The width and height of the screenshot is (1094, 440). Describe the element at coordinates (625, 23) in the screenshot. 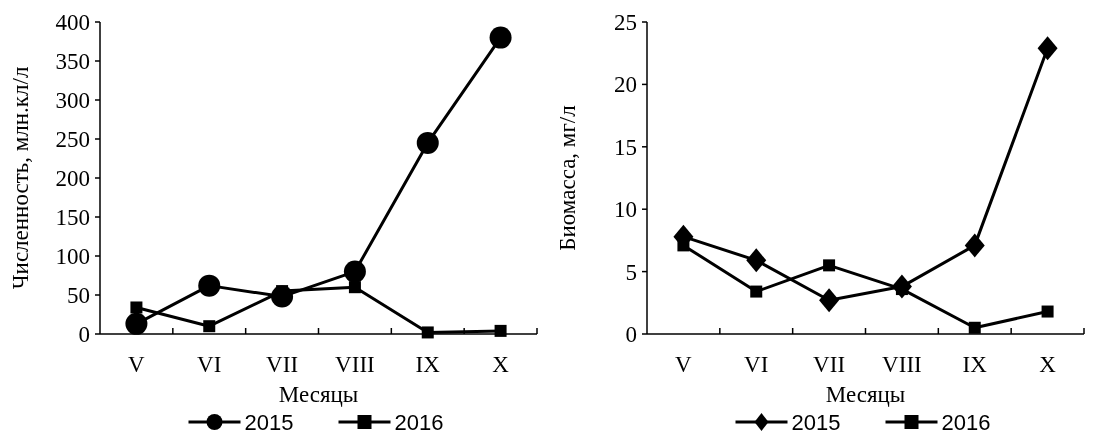

I see `y-tick-label: 25` at that location.